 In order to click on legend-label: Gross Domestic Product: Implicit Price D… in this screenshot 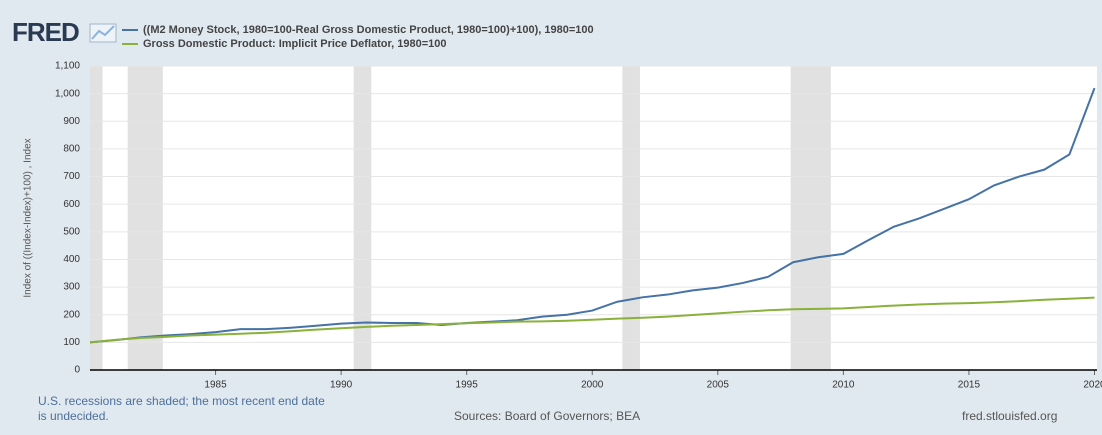, I will do `click(295, 44)`.